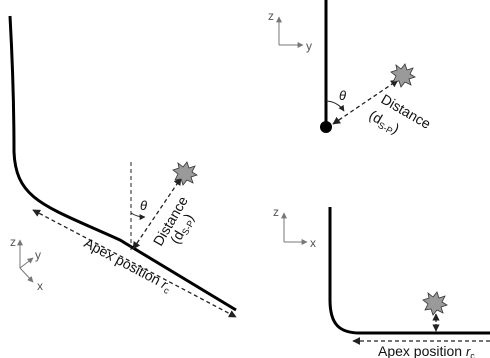 The height and width of the screenshot is (358, 490). I want to click on distance-arrow-top-right, so click(365, 102).